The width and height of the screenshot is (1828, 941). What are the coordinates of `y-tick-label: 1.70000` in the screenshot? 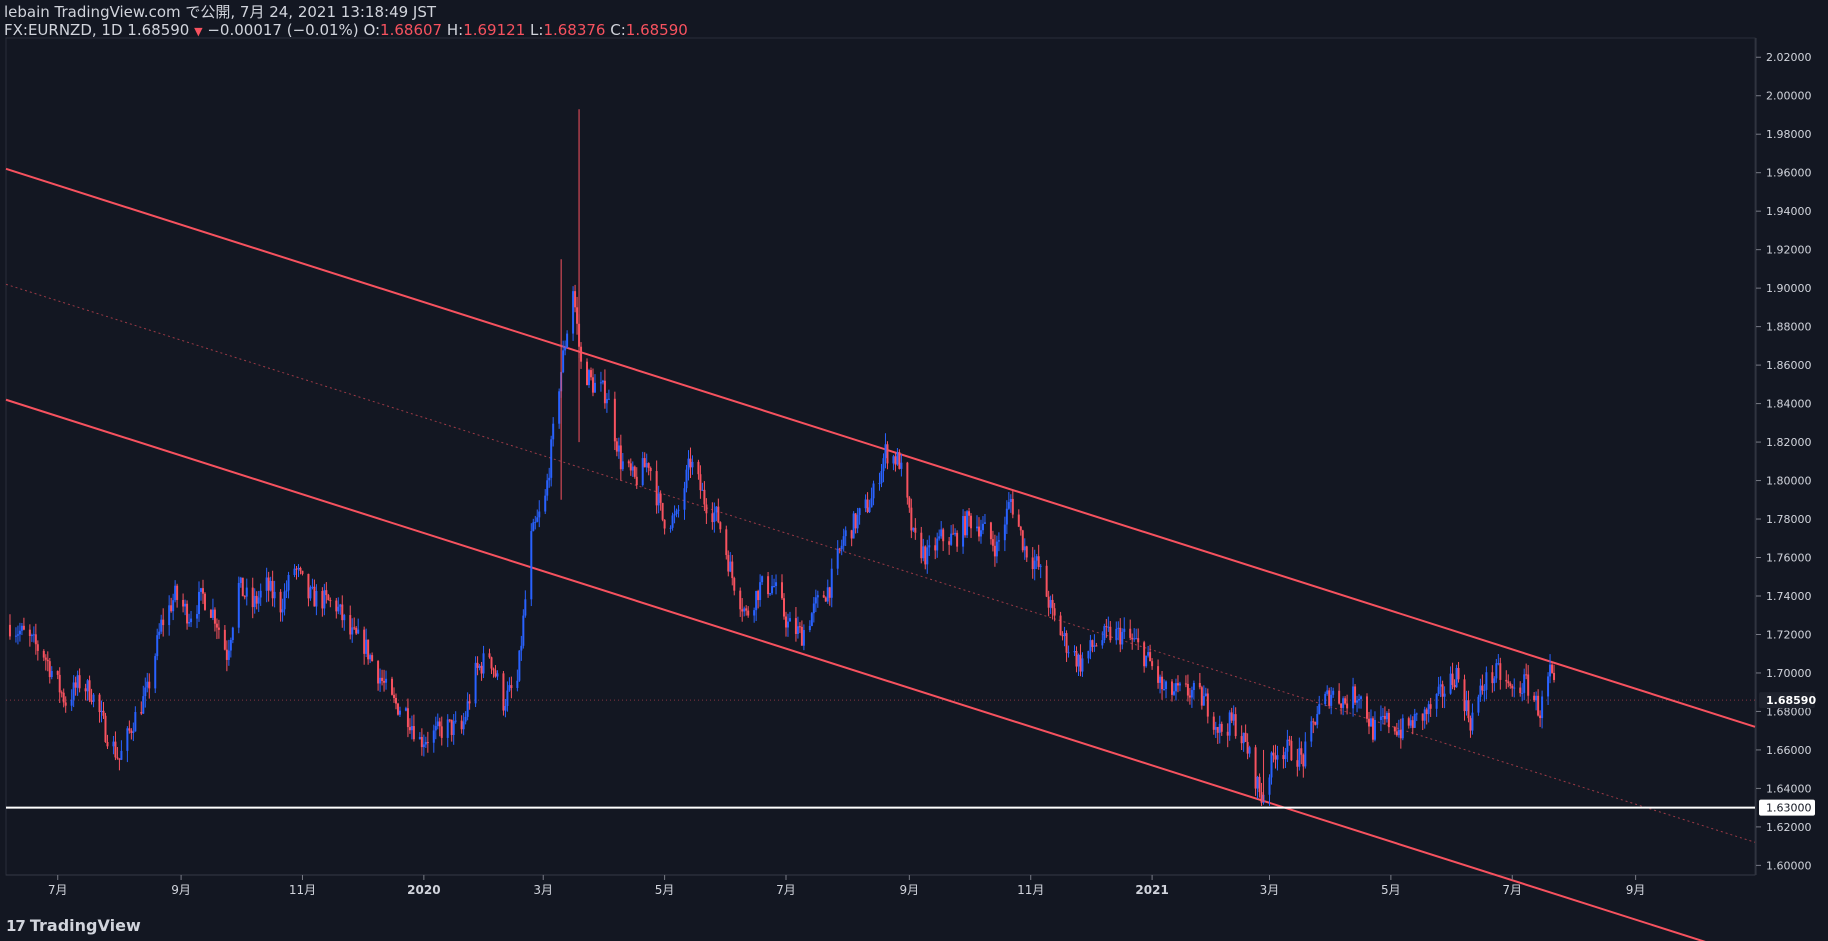 It's located at (1789, 673).